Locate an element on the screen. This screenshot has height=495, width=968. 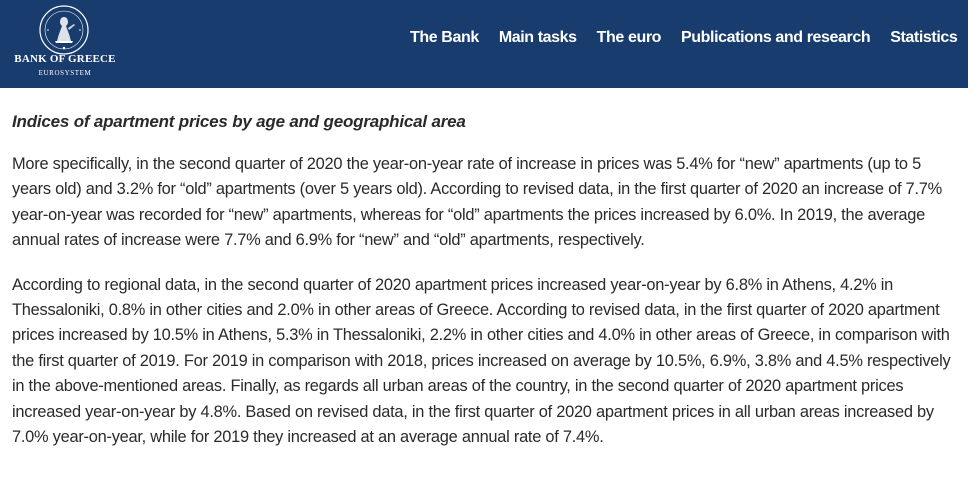
bank-seal-icon is located at coordinates (64, 30).